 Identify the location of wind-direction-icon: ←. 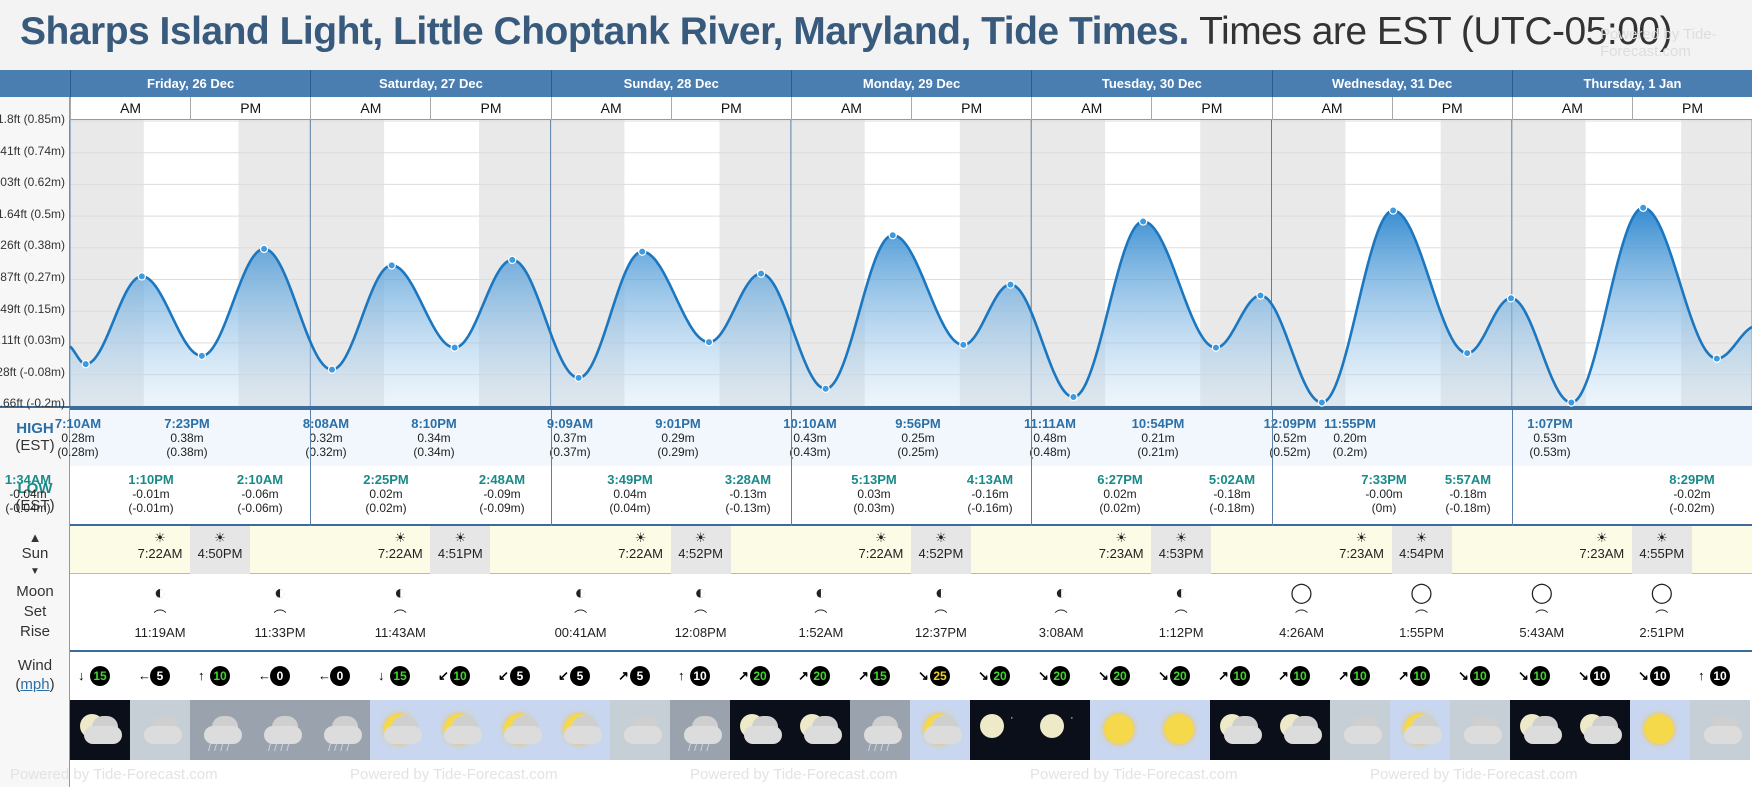
(264, 675).